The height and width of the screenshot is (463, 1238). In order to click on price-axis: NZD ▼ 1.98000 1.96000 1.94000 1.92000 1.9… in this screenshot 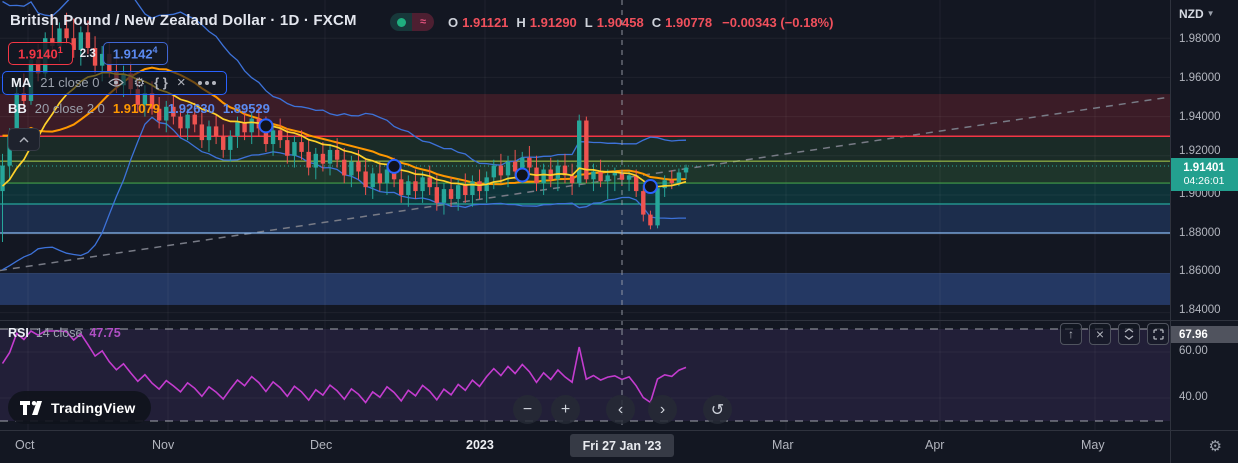, I will do `click(1204, 231)`.